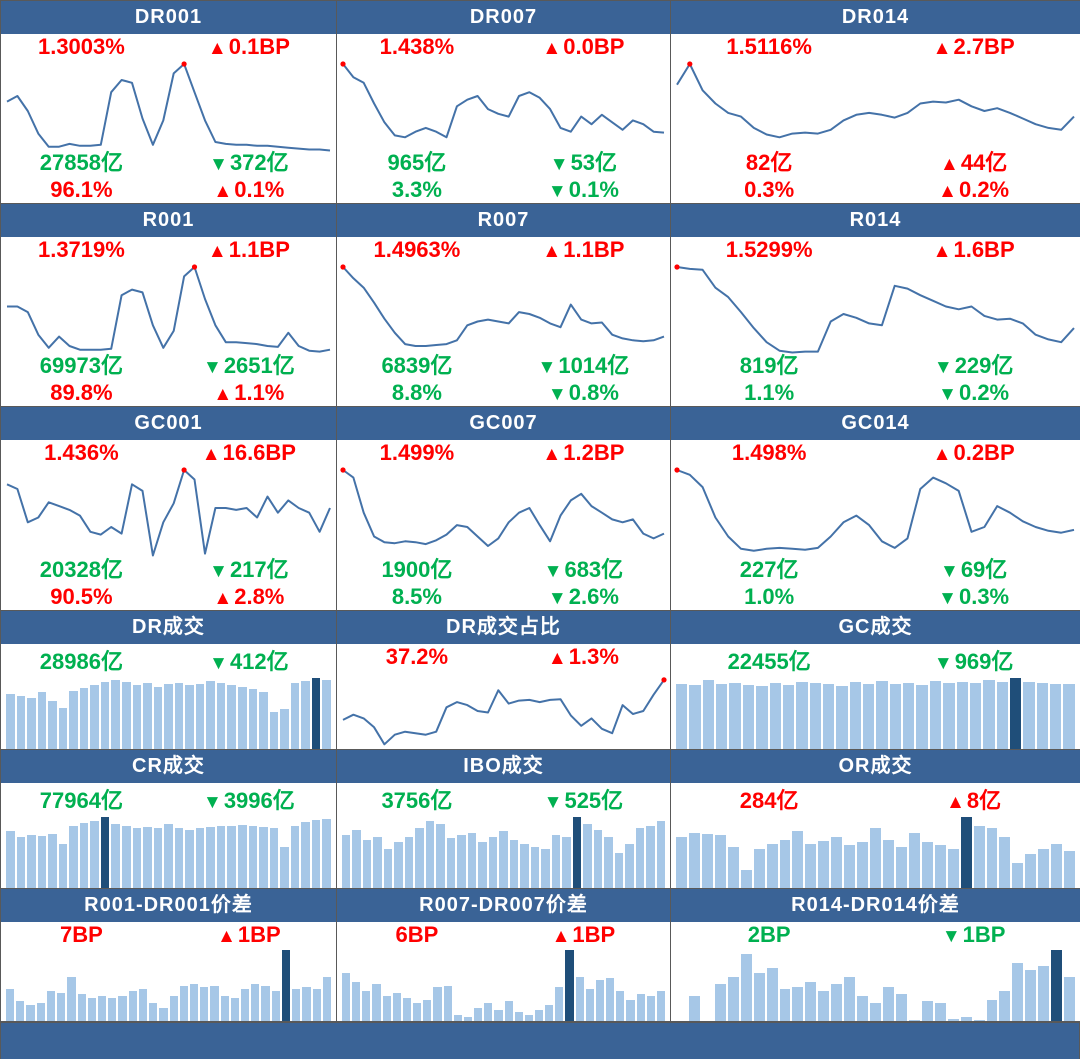 This screenshot has width=1080, height=1059. What do you see at coordinates (875, 935) in the screenshot?
I see `stat-row: 2BP ▼ 1BP` at bounding box center [875, 935].